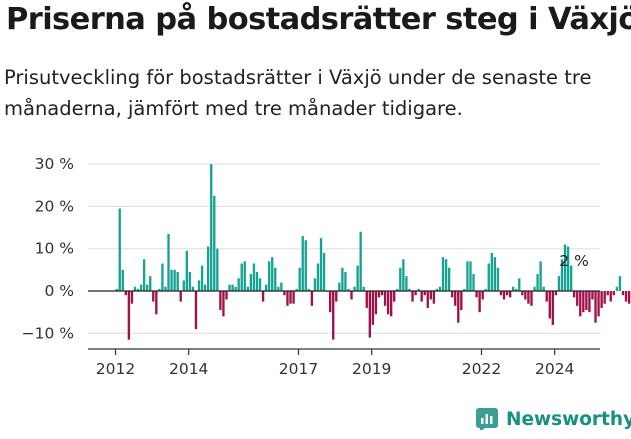 The width and height of the screenshot is (631, 439). Describe the element at coordinates (54, 164) in the screenshot. I see `y-tick-label: 30 %` at that location.